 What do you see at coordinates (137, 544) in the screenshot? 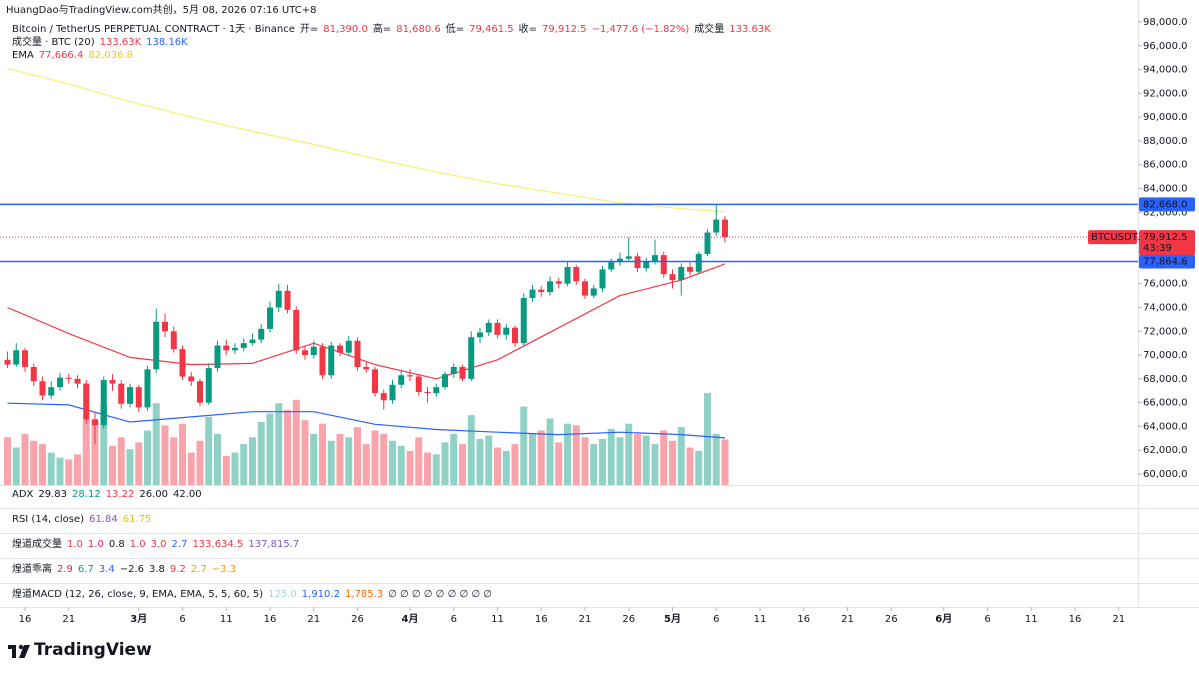
I see `indicator-row-item: 1.0` at bounding box center [137, 544].